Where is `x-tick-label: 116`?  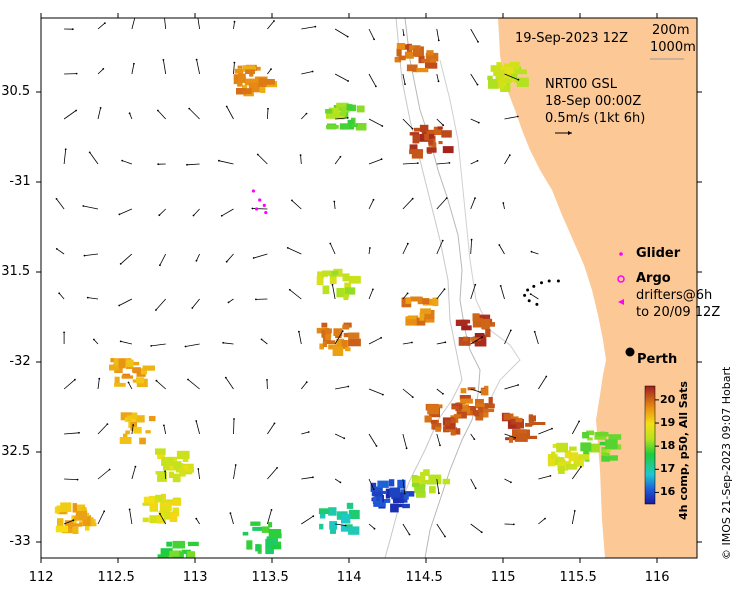 x-tick-label: 116 is located at coordinates (657, 577).